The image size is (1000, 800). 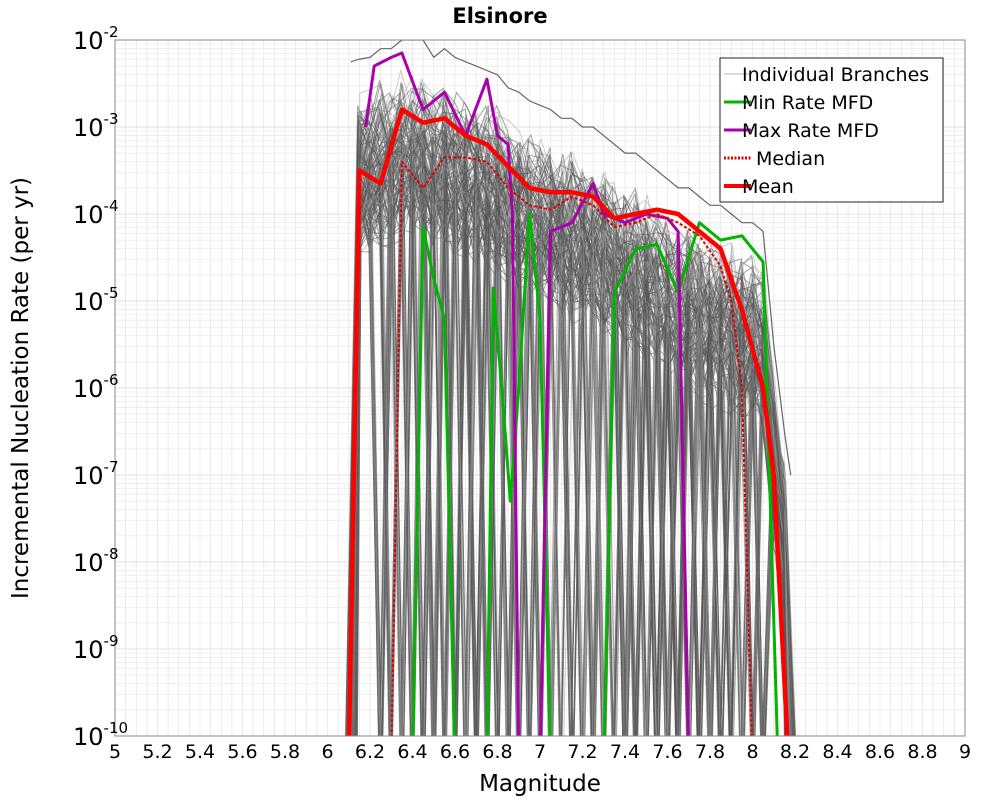 What do you see at coordinates (790, 159) in the screenshot?
I see `legend-label: Median` at bounding box center [790, 159].